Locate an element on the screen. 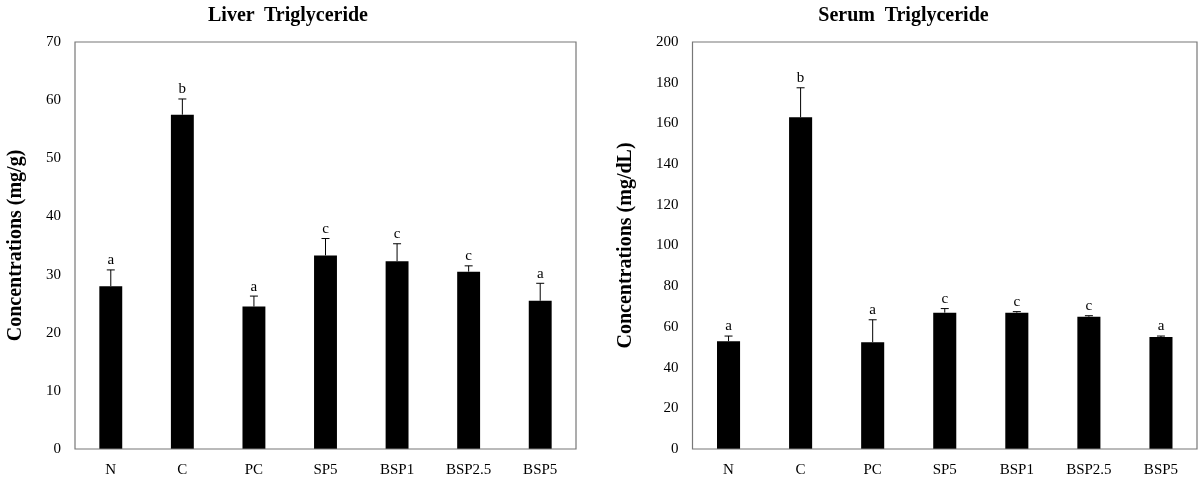  chart-title: Liver Triglyceride is located at coordinates (288, 15).